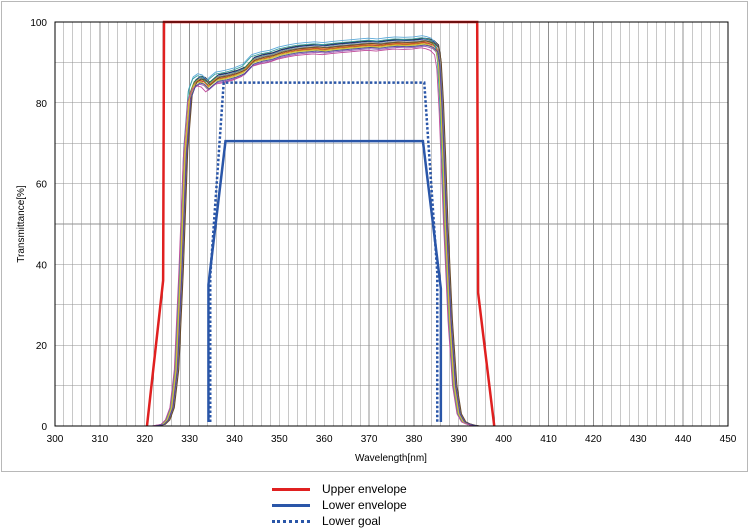  Describe the element at coordinates (683, 439) in the screenshot. I see `x-tick-label: 440` at that location.